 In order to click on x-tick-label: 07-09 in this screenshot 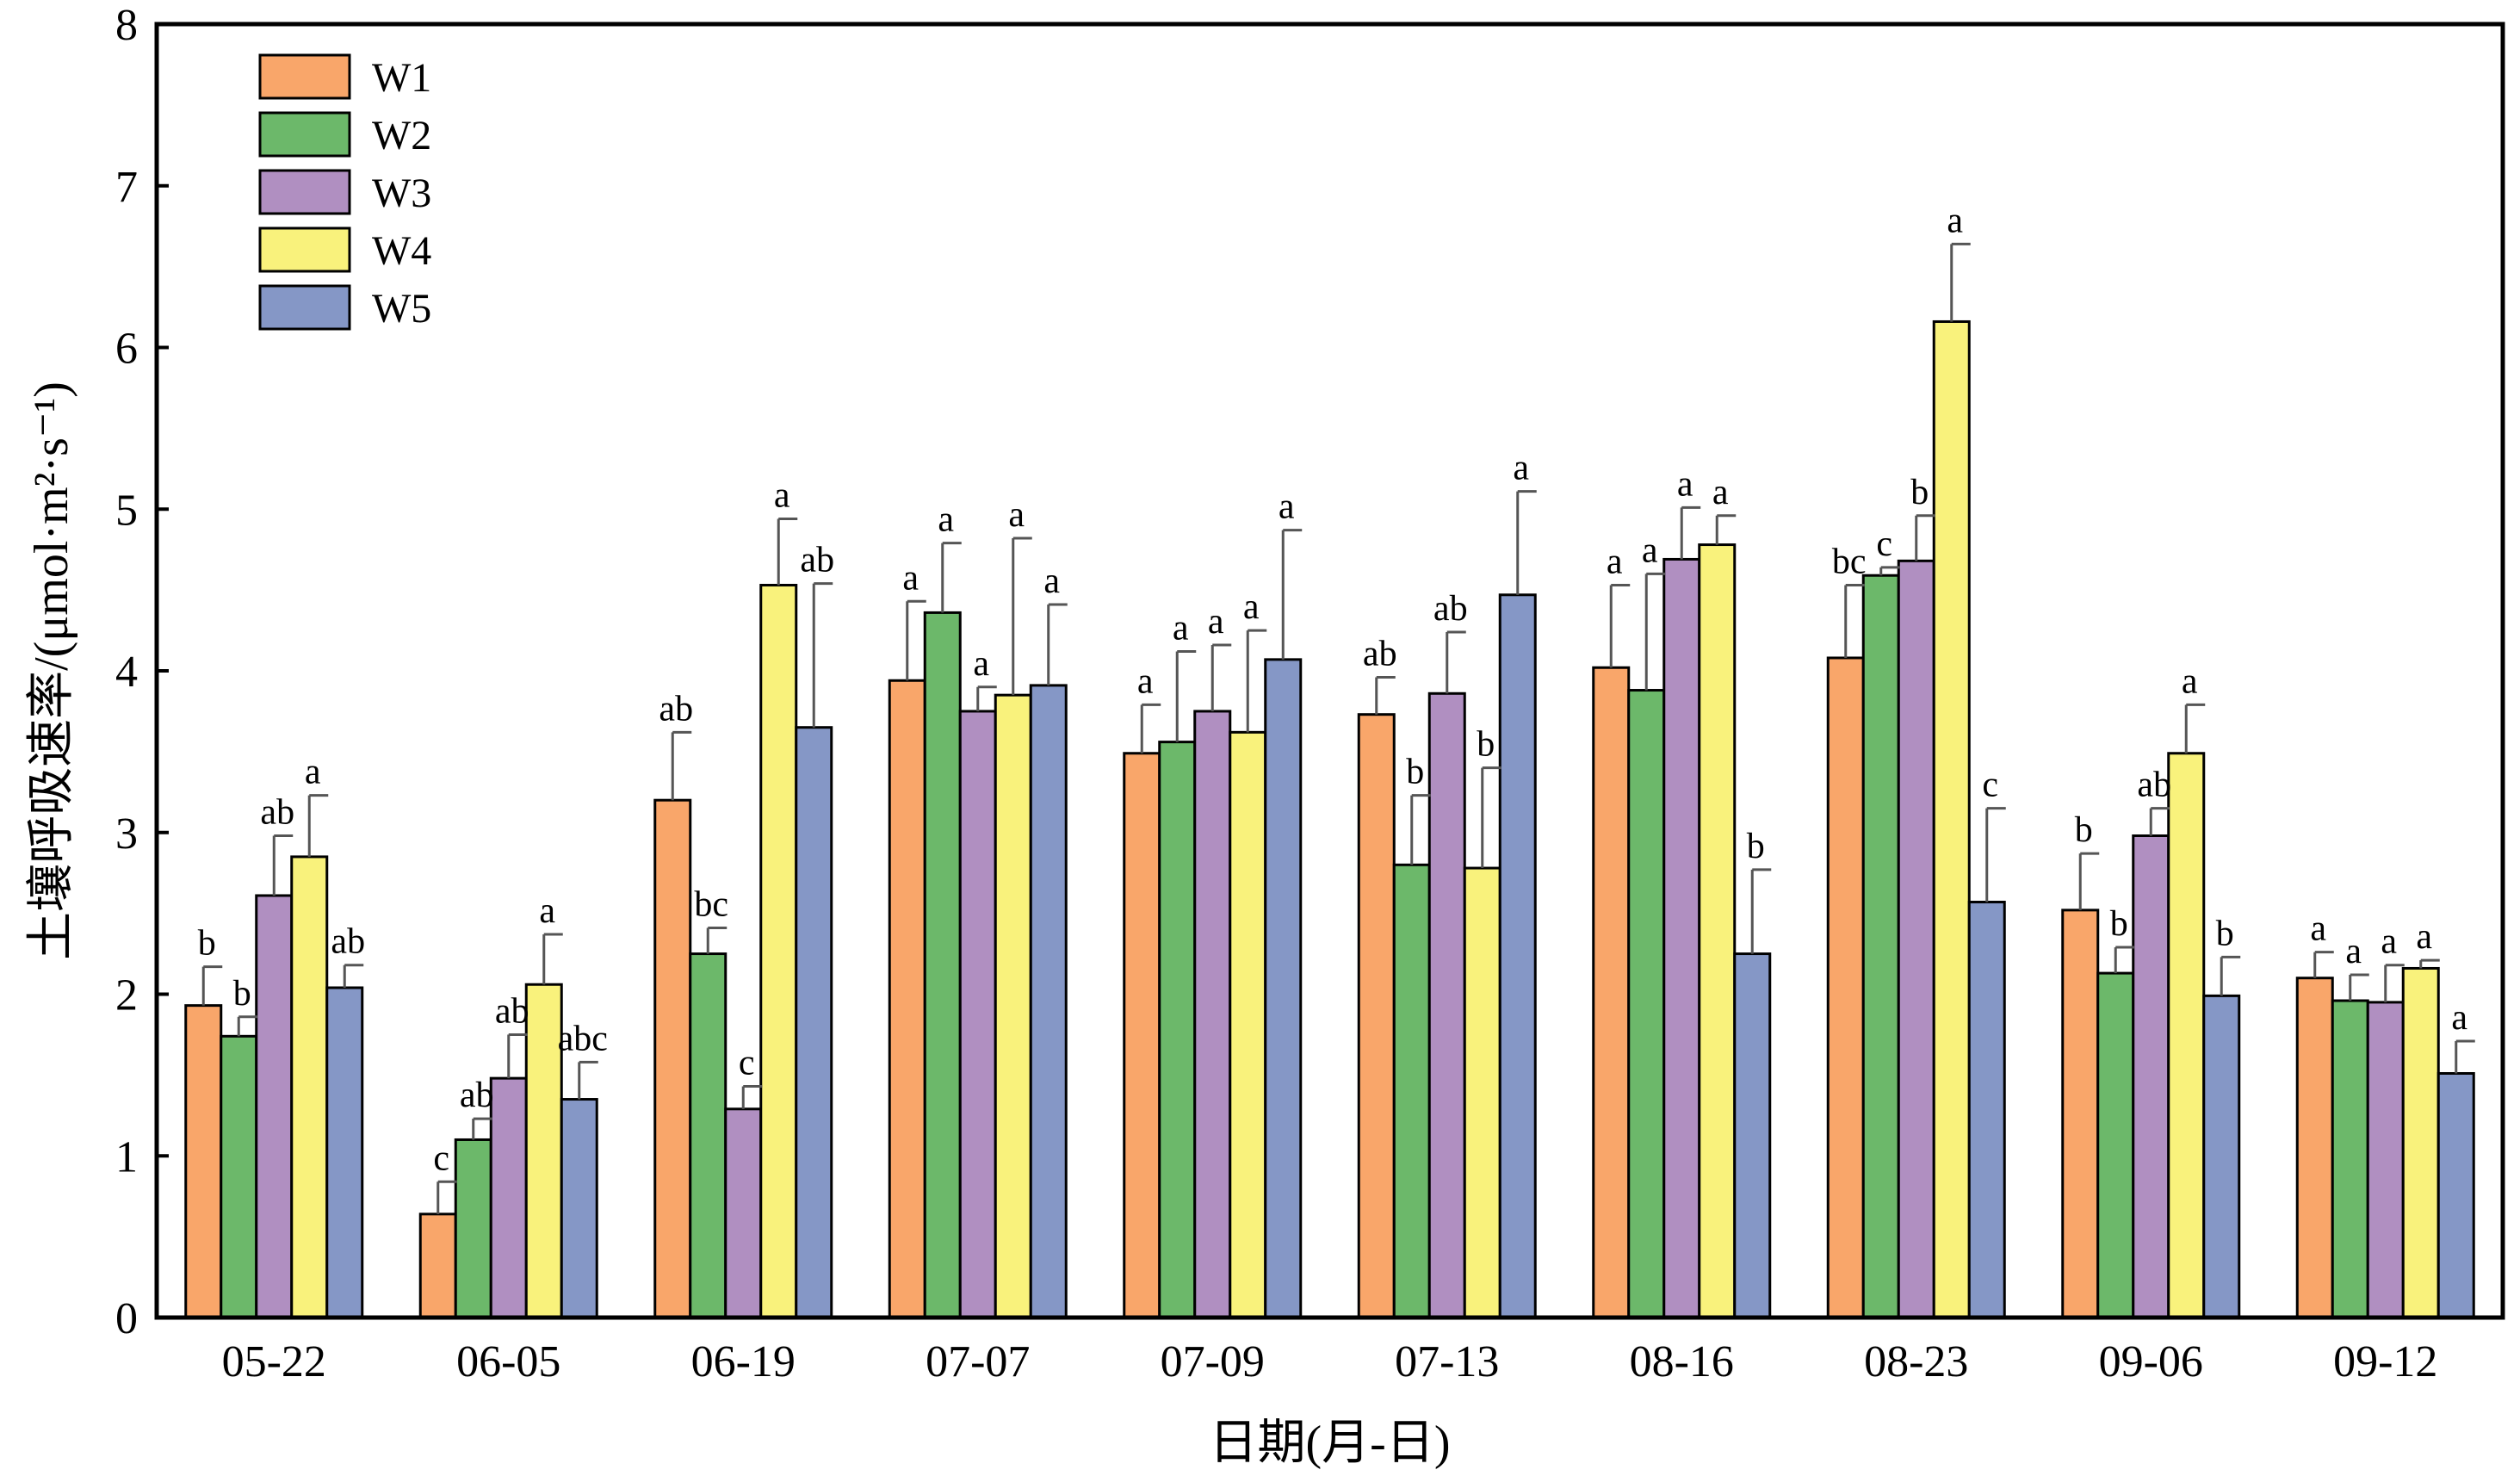, I will do `click(1213, 1361)`.